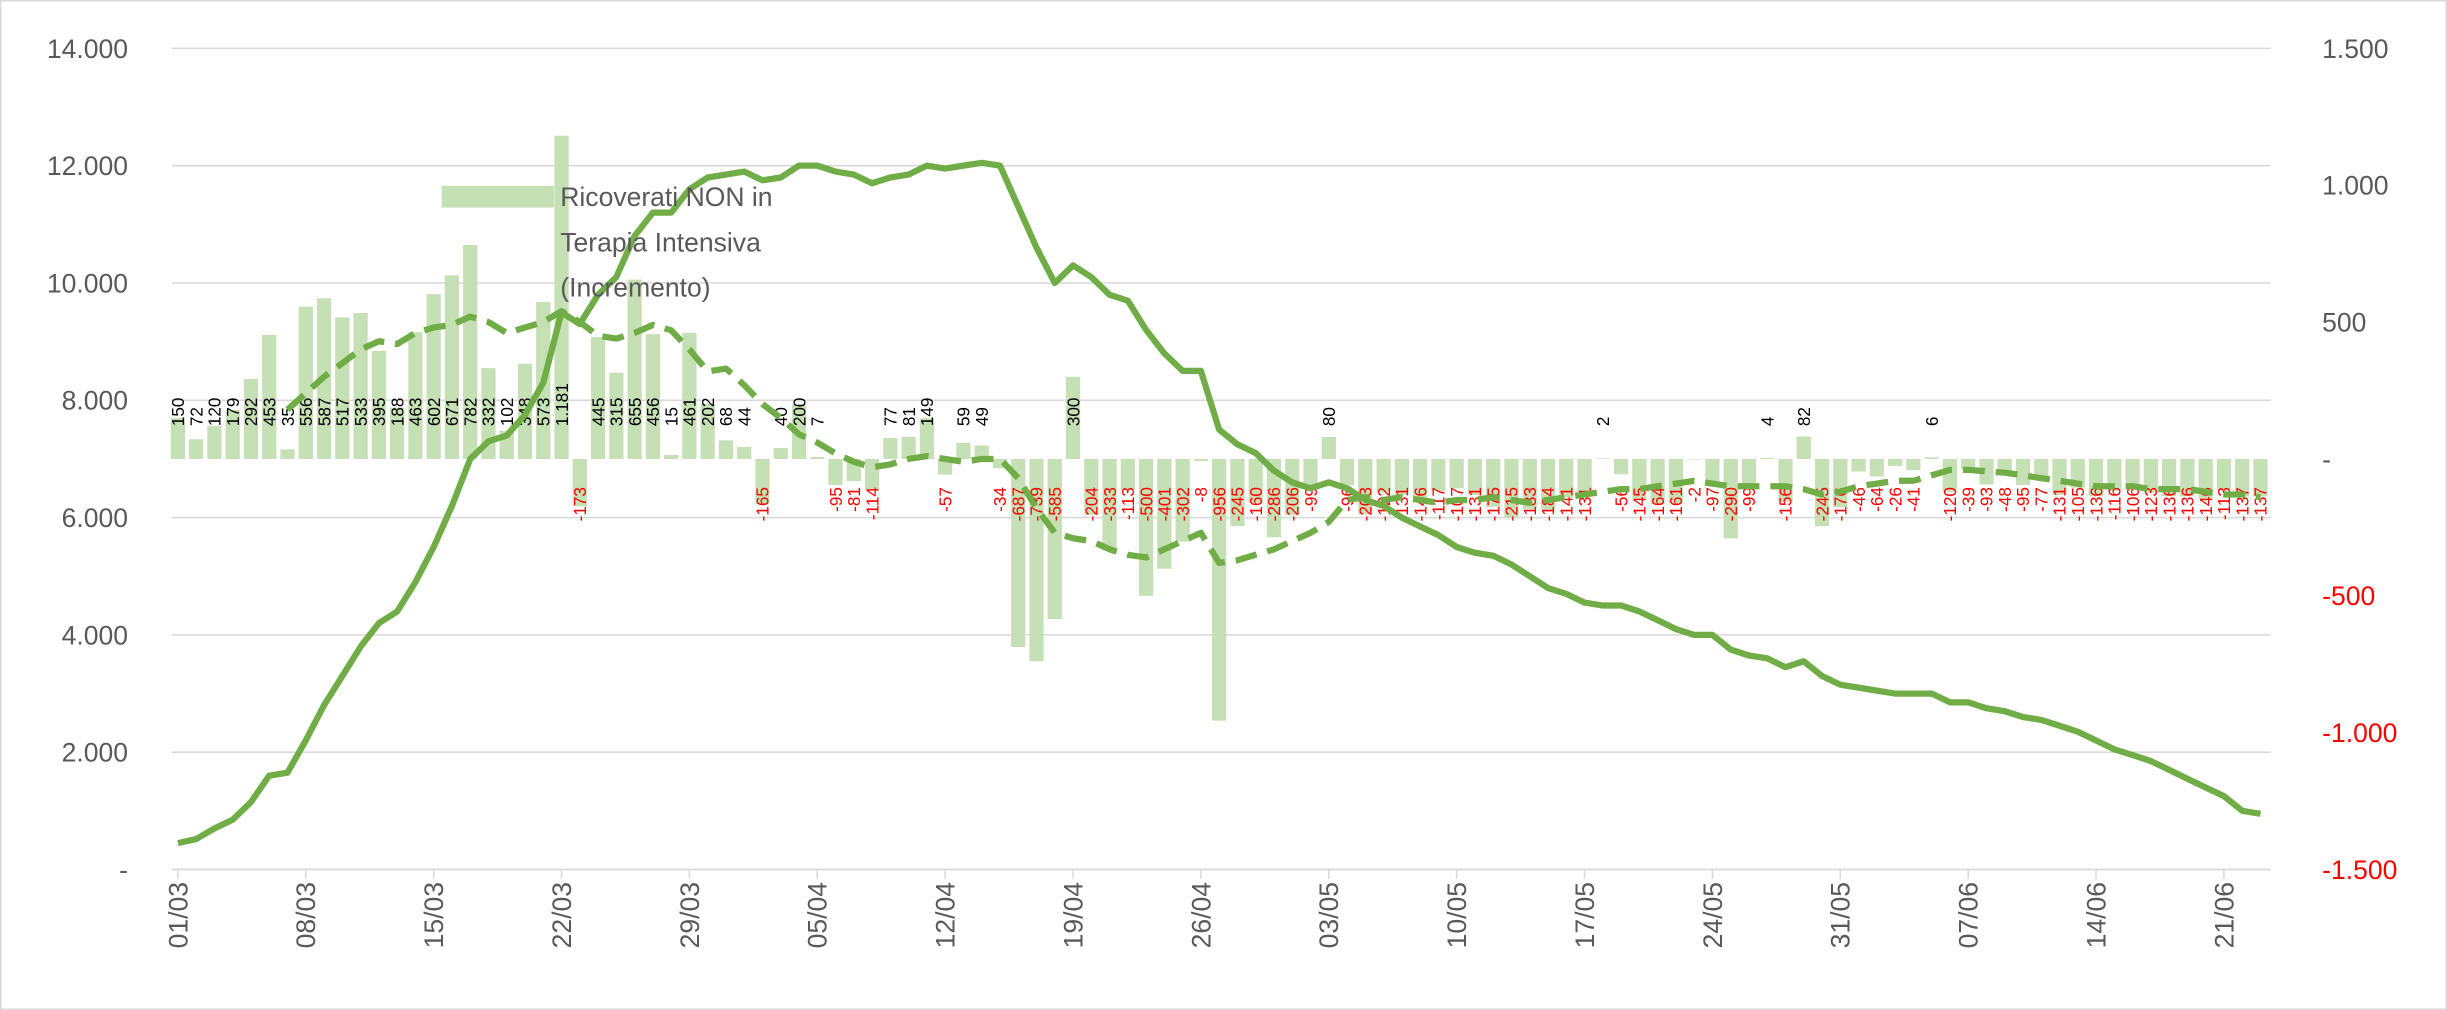 The image size is (2447, 1010). Describe the element at coordinates (2151, 504) in the screenshot. I see `data-label: -123` at that location.